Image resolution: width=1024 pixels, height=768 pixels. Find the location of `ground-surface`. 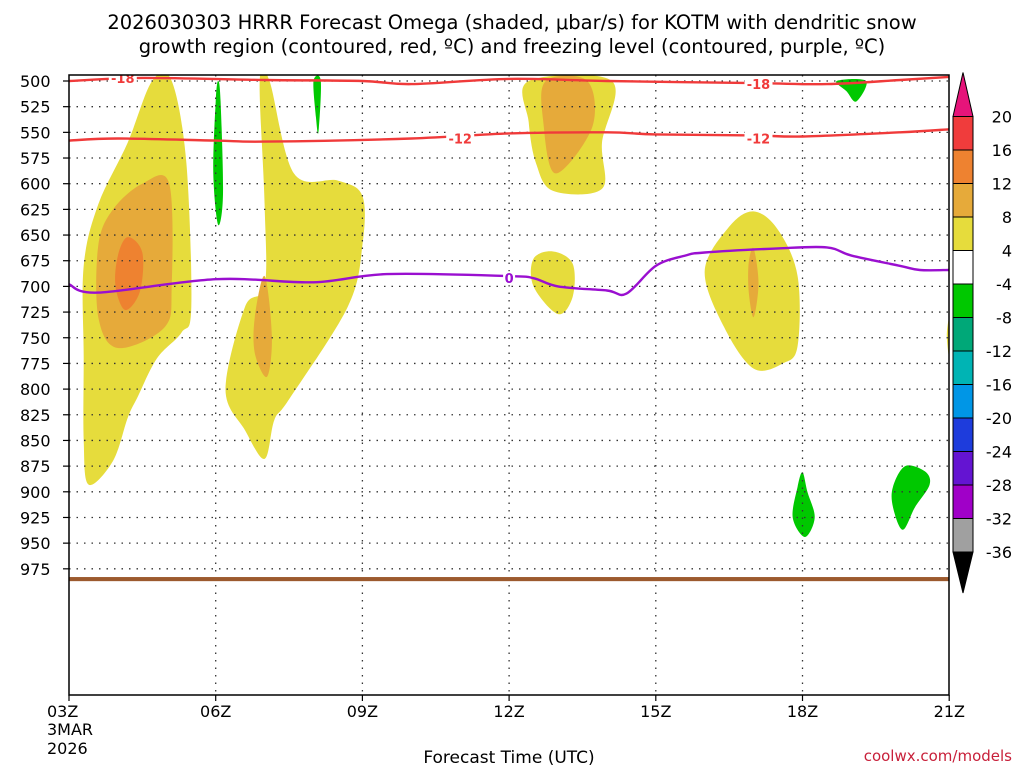

ground-surface is located at coordinates (509, 579).